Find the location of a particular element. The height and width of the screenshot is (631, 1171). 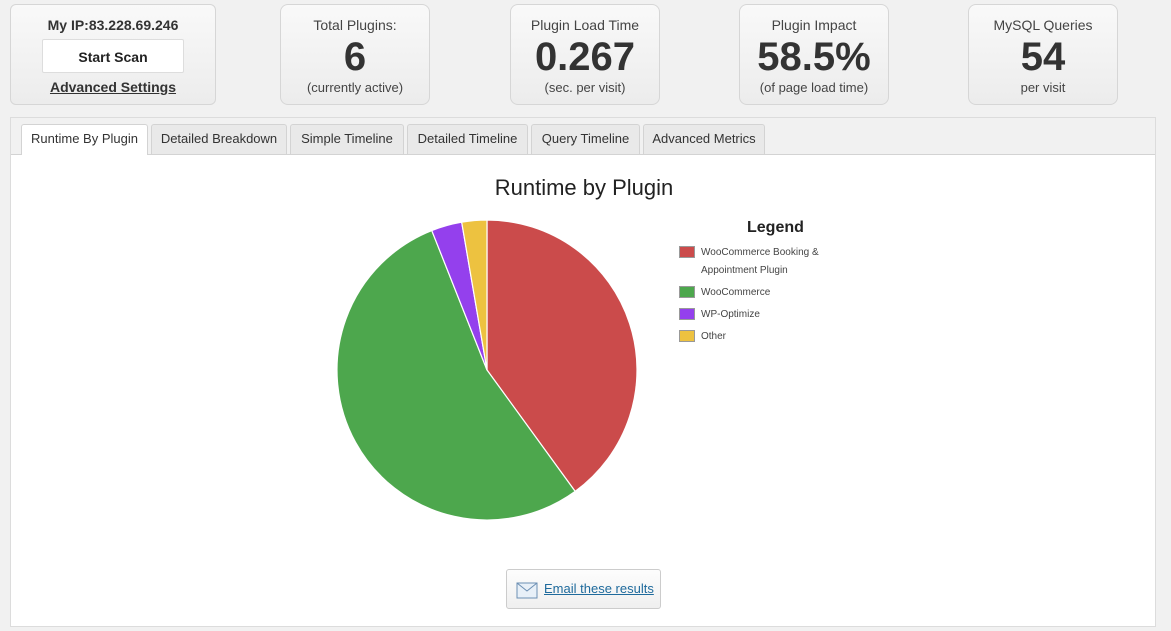

start-scan-button: Start Scan is located at coordinates (113, 56).